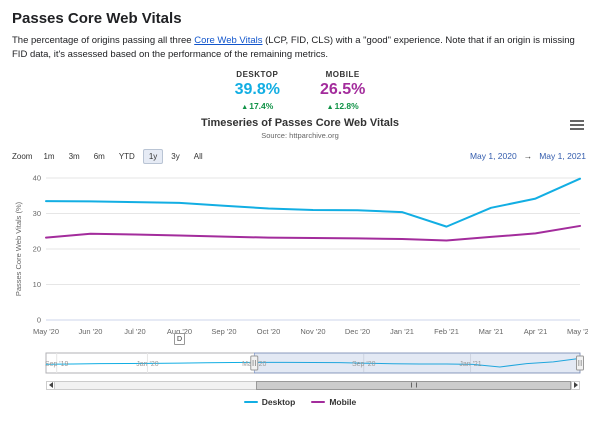 The height and width of the screenshot is (425, 600). I want to click on core-web-vitals-link: Core Web Vitals, so click(228, 40).